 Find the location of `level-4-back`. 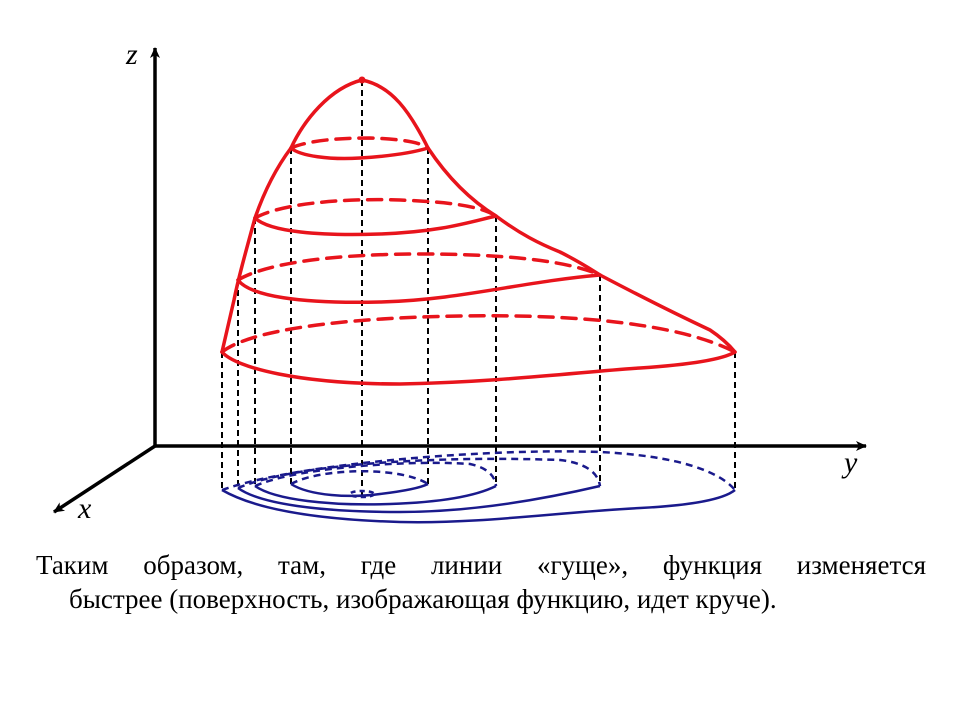

level-4-back is located at coordinates (478, 334).